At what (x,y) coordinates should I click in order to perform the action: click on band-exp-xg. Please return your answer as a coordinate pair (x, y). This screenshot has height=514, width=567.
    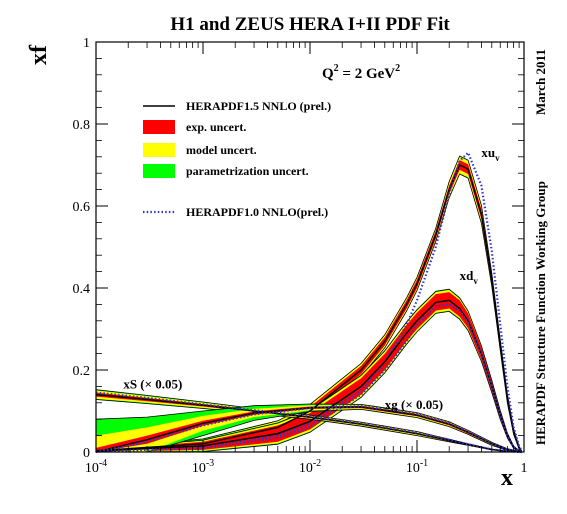
    Looking at the image, I should click on (309, 428).